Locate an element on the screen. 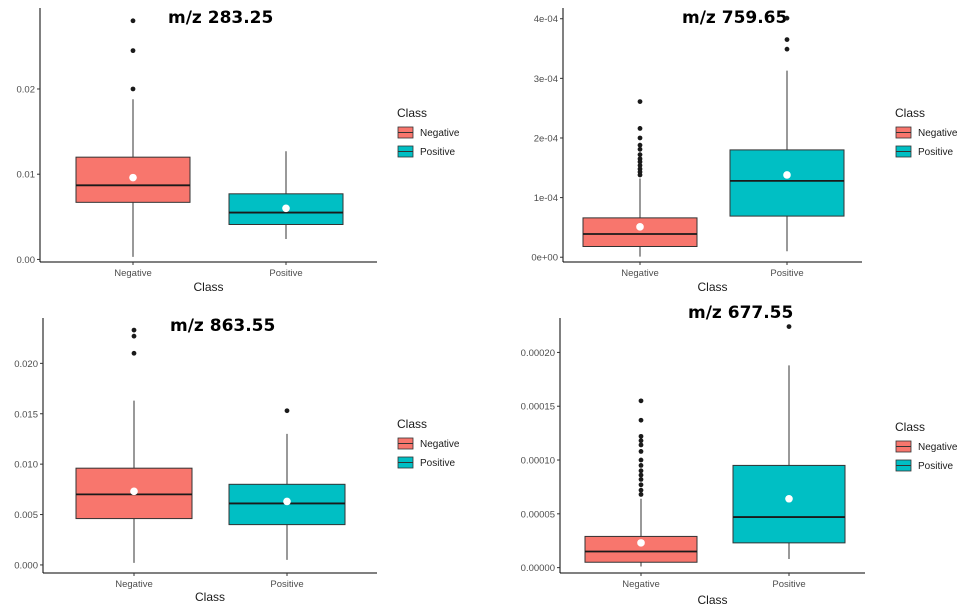  y-tick-label: 0.005 is located at coordinates (26, 515).